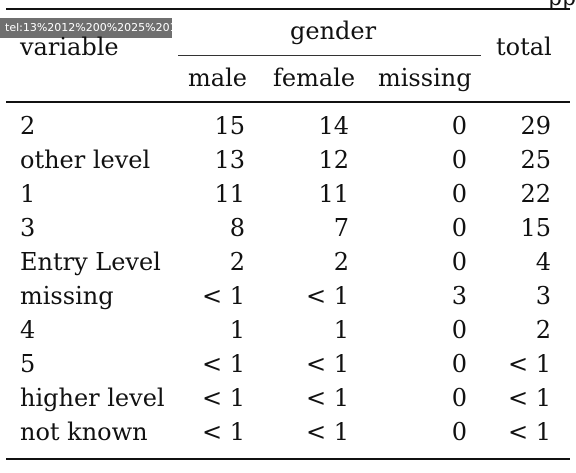 The width and height of the screenshot is (576, 473). Describe the element at coordinates (288, 330) in the screenshot. I see `table-row: 4 1 1 0 2` at that location.